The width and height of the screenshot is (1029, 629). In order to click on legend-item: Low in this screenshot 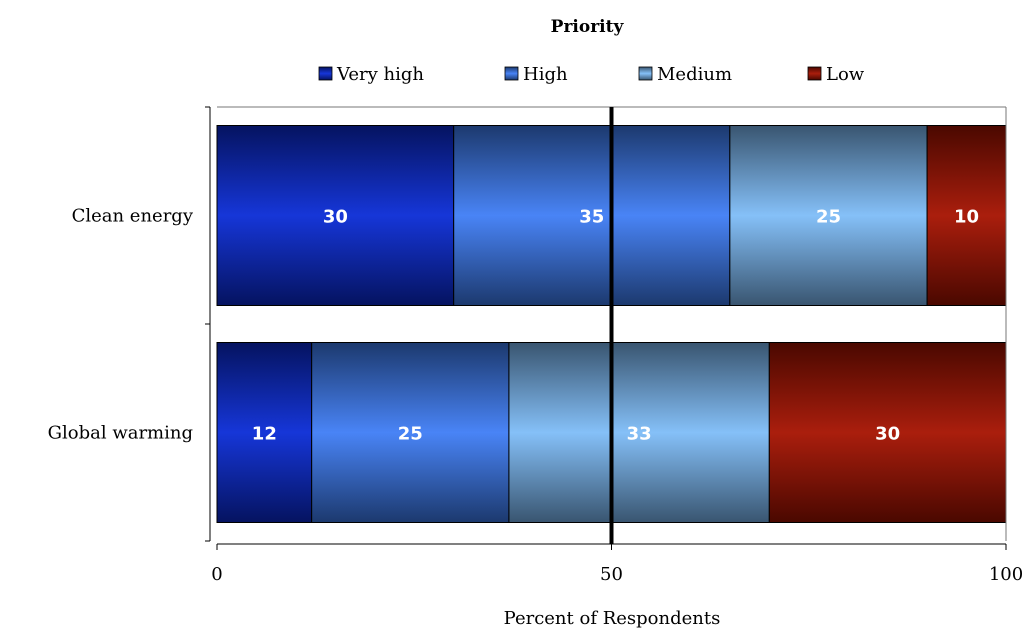, I will do `click(836, 74)`.